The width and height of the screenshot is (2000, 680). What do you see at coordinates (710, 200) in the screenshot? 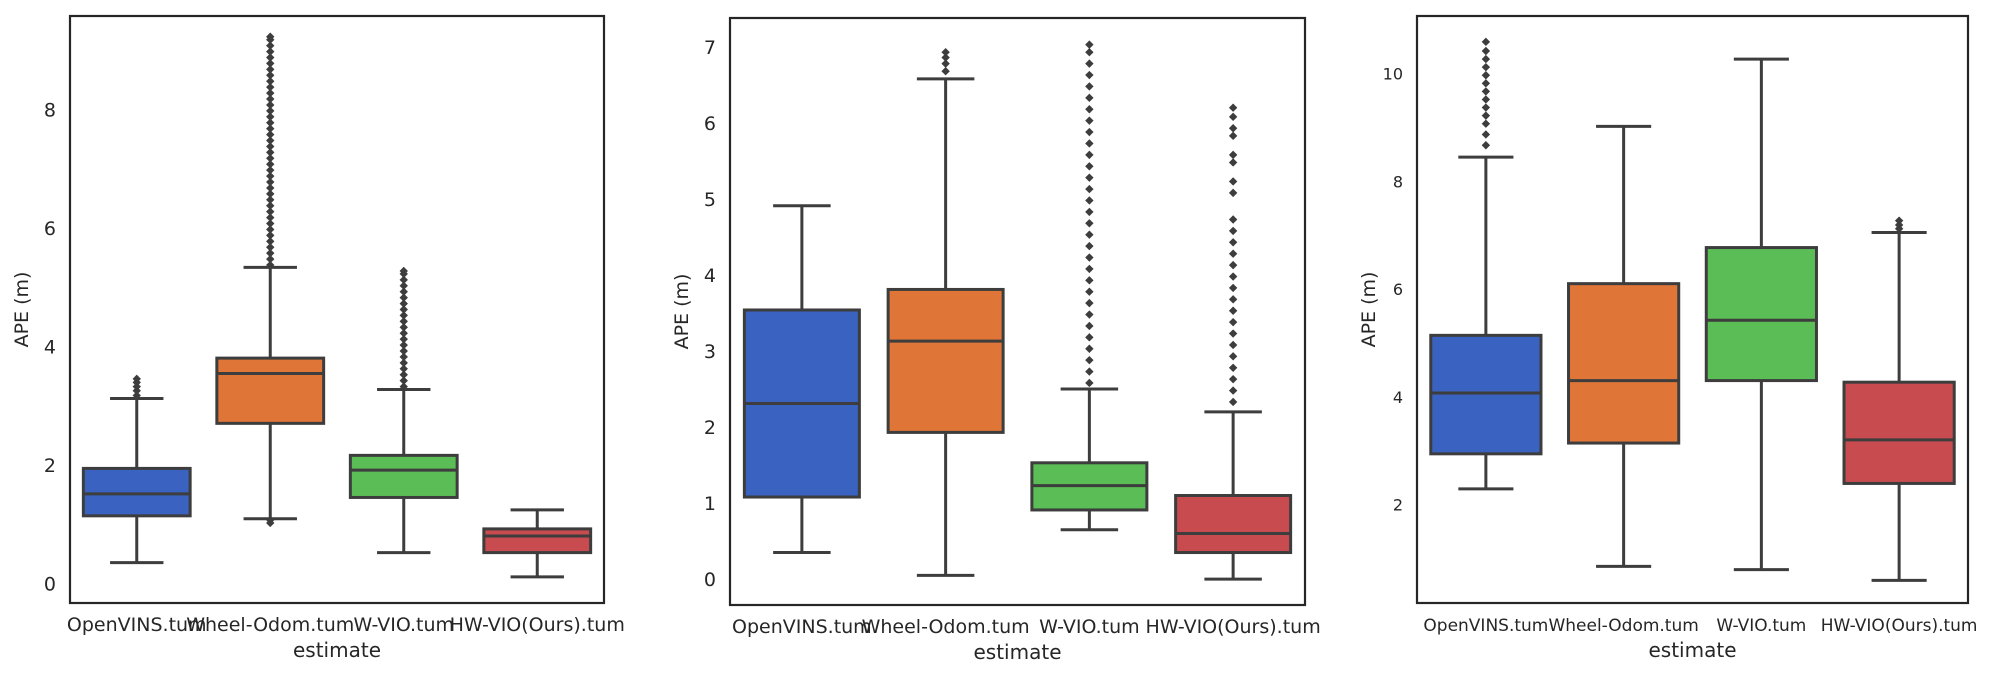
I see `y-tick-label: 5` at bounding box center [710, 200].